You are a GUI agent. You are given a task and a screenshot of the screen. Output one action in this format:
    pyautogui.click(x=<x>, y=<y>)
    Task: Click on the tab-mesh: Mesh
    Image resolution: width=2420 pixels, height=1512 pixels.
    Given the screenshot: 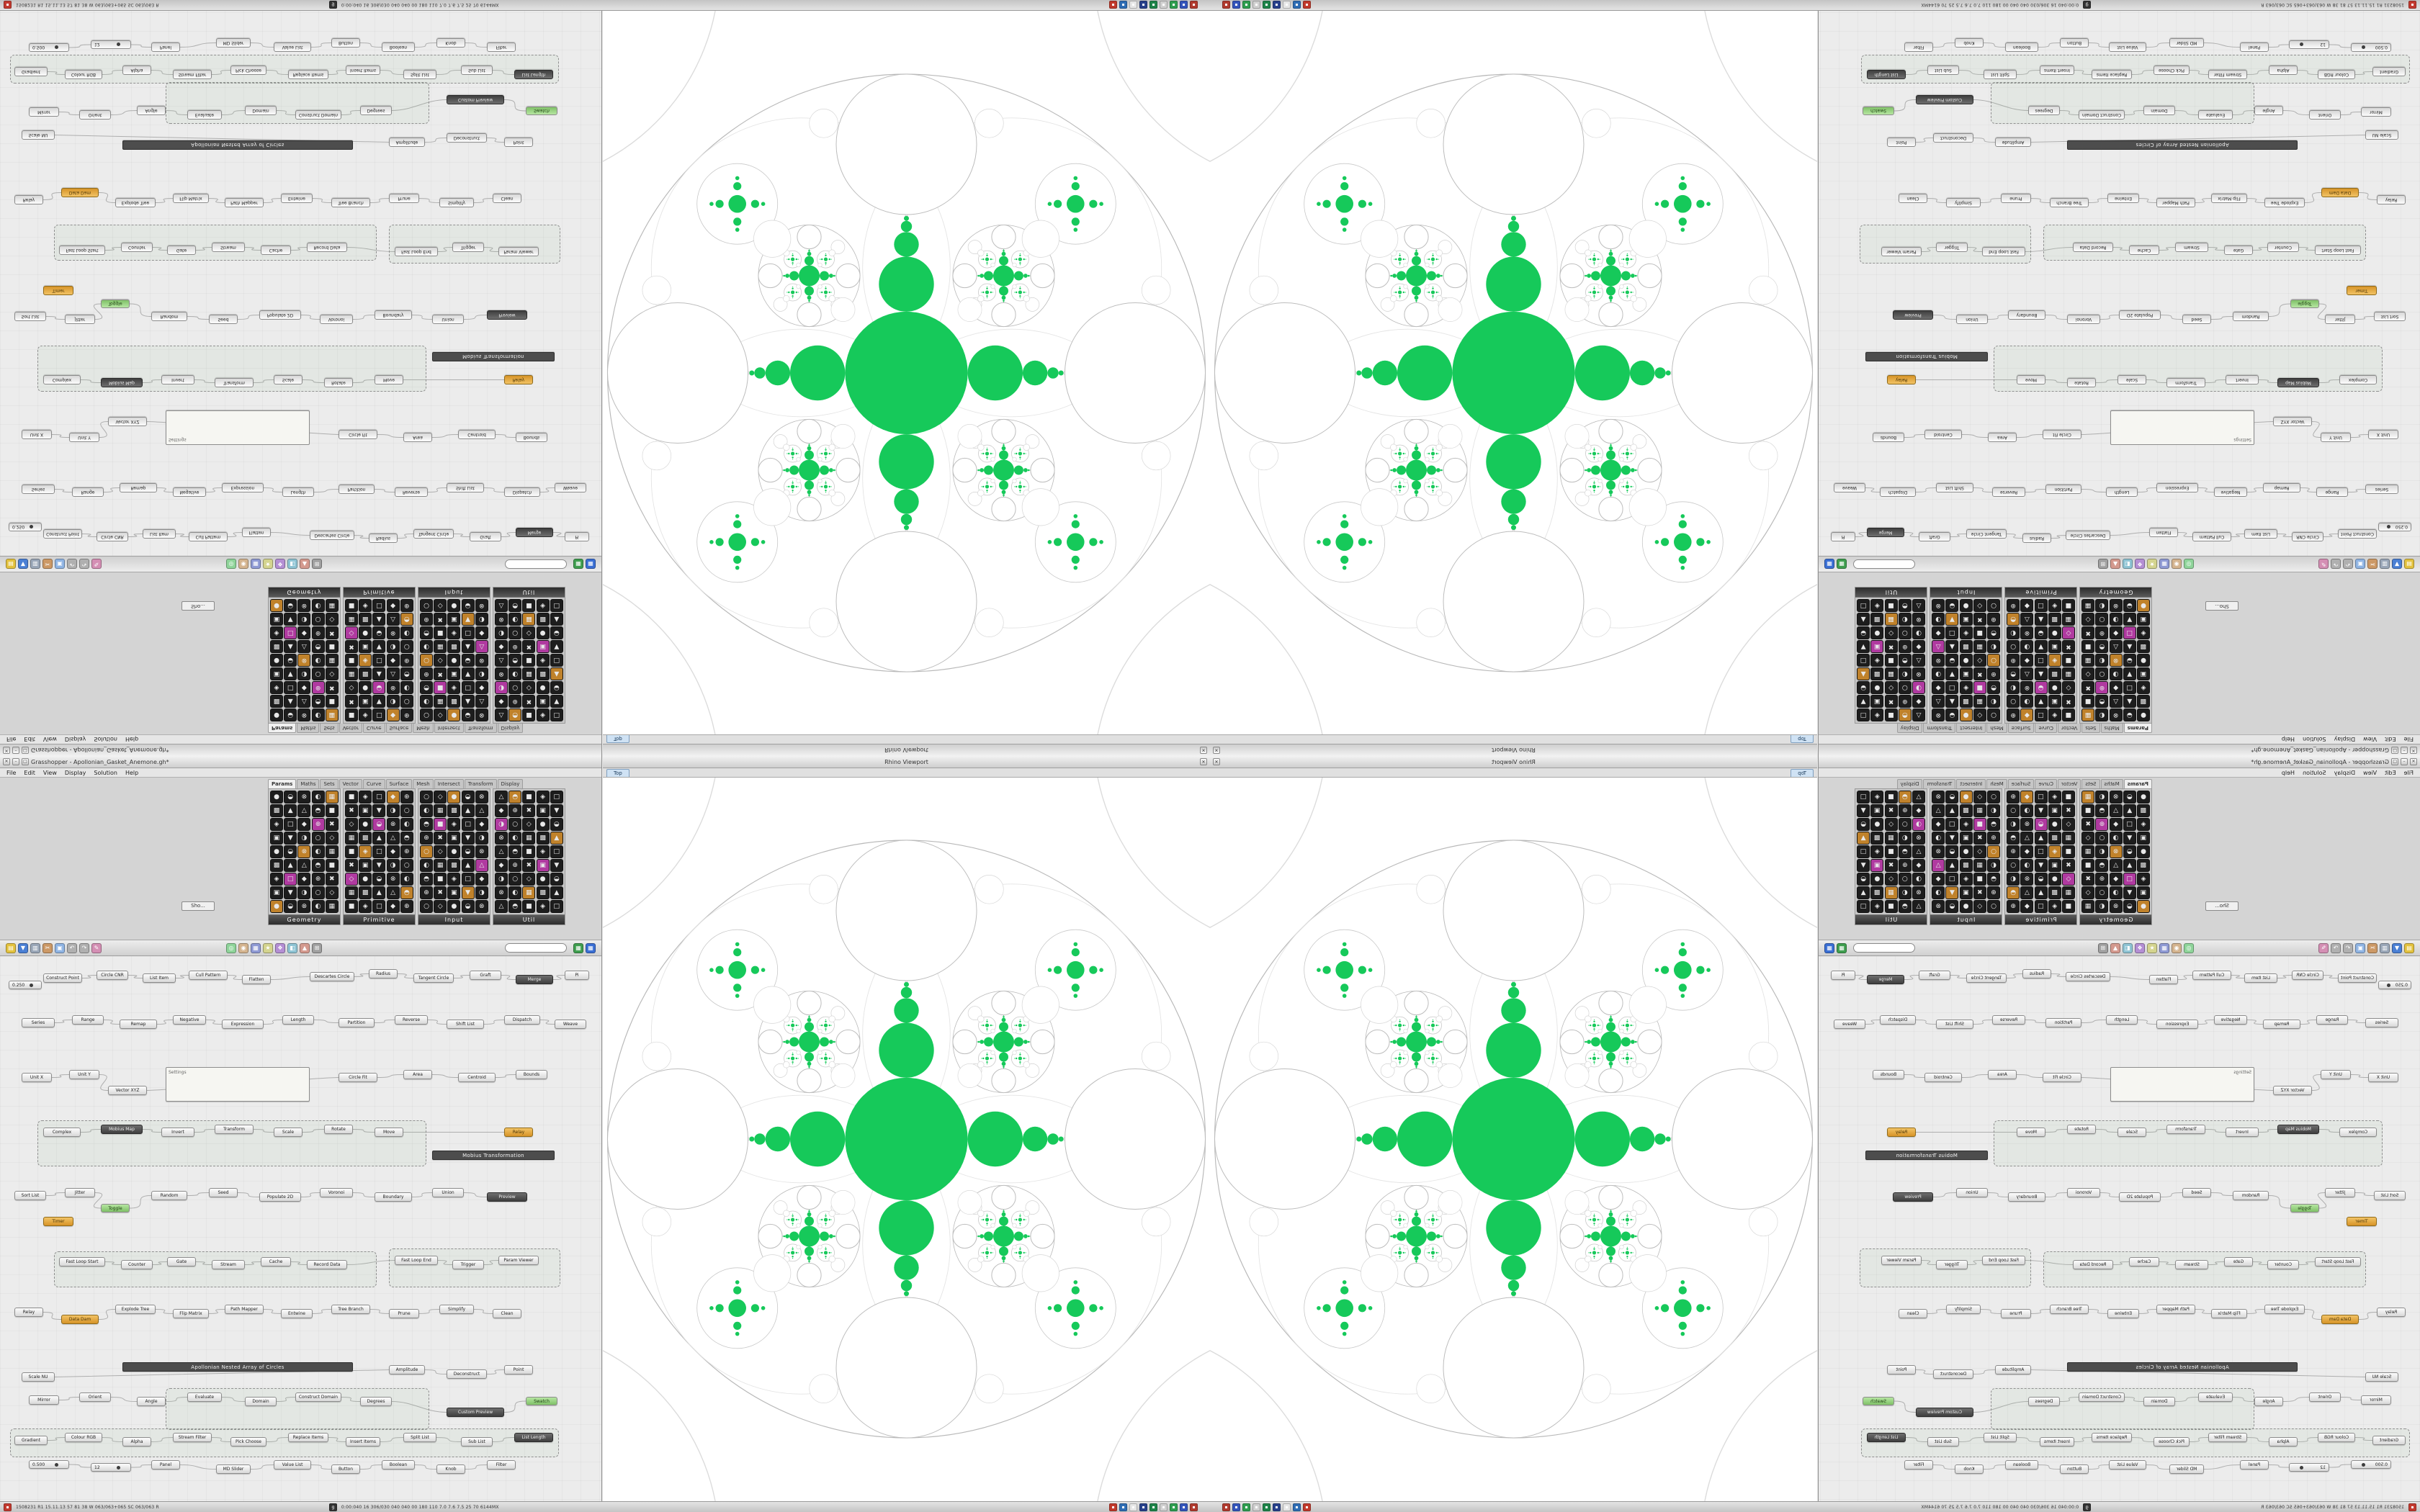 What is the action you would take?
    pyautogui.click(x=423, y=783)
    